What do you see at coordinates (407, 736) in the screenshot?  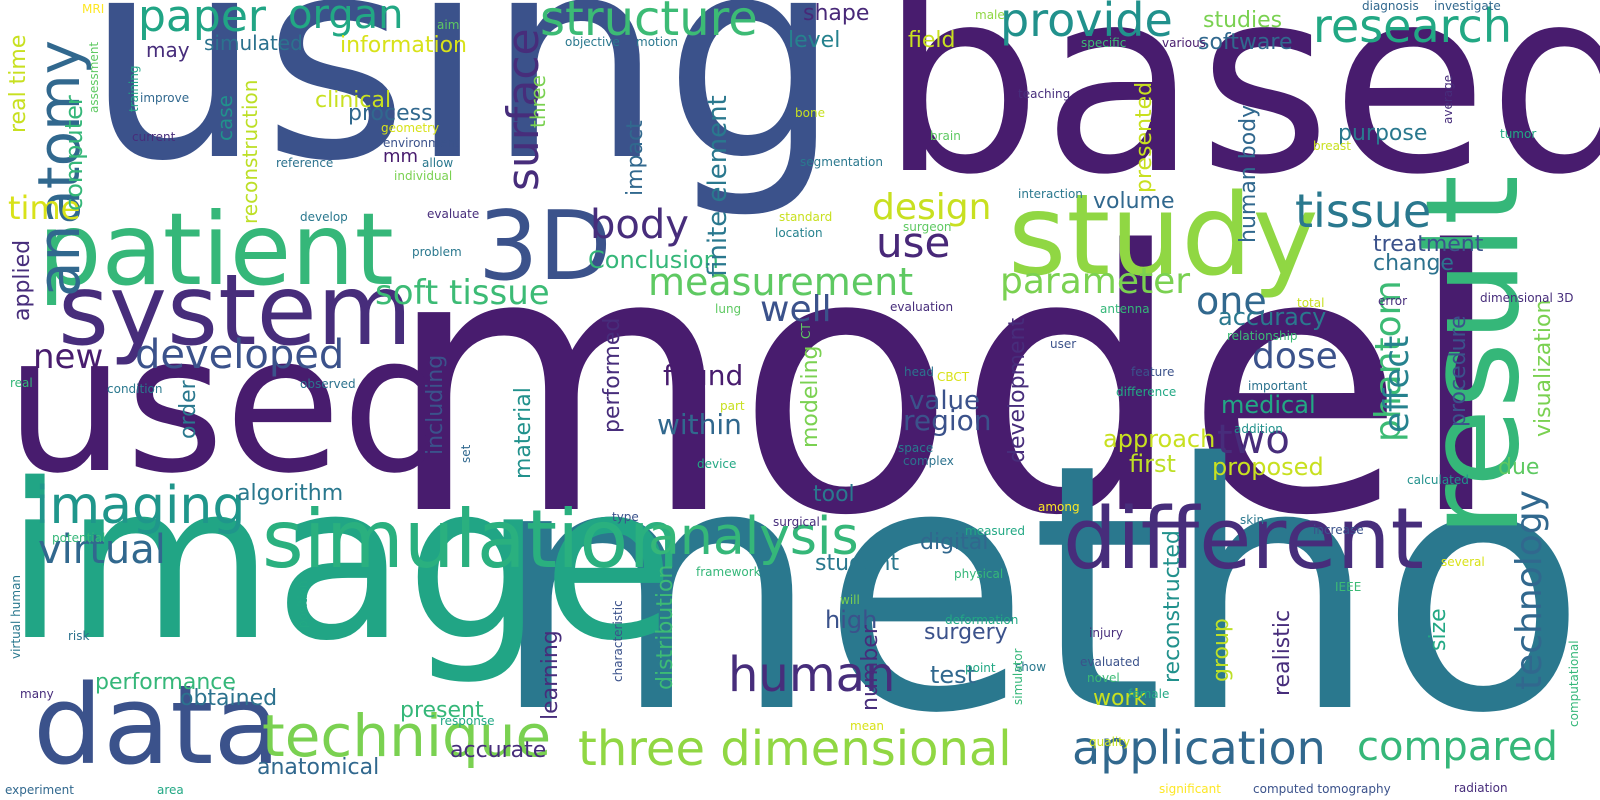 I see `word-technique: technique` at bounding box center [407, 736].